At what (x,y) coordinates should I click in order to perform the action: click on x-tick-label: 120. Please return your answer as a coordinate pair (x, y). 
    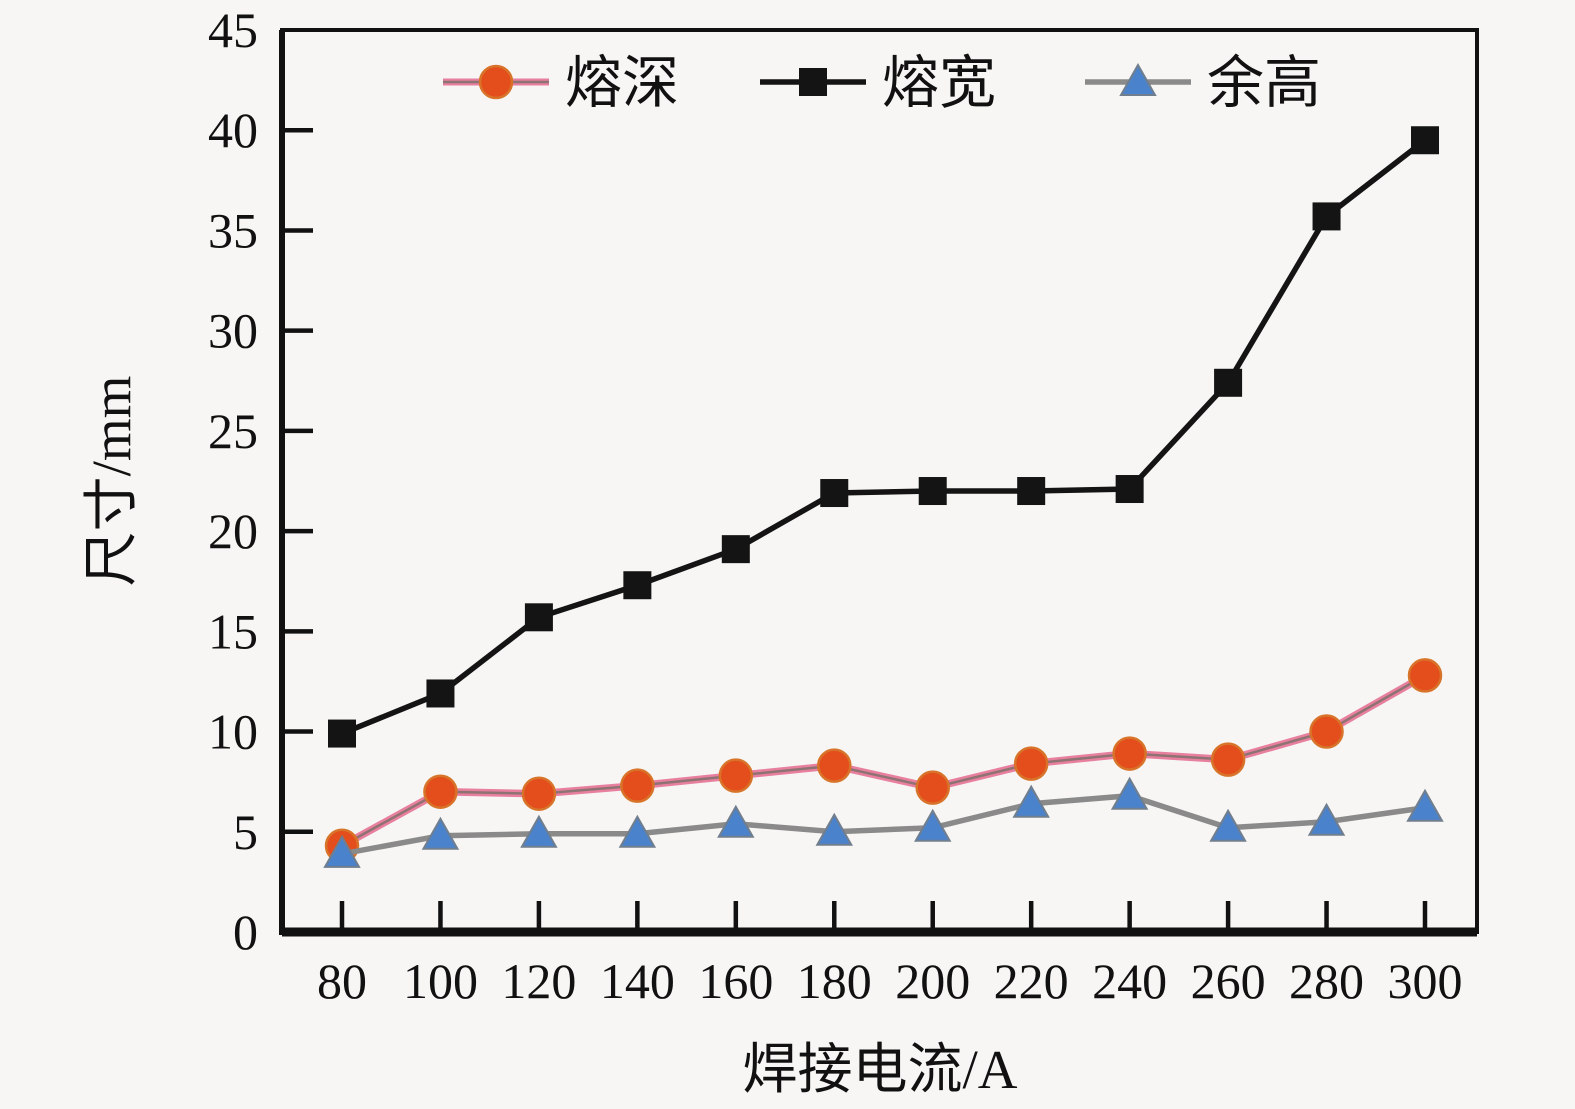
    Looking at the image, I should click on (538, 981).